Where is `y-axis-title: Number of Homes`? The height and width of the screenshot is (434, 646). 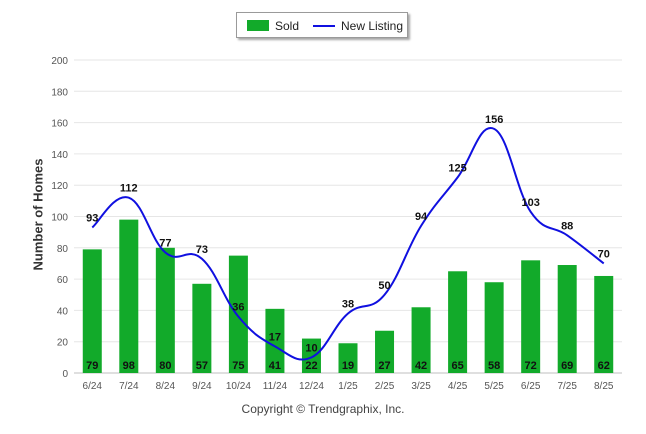 y-axis-title: Number of Homes is located at coordinates (38, 214).